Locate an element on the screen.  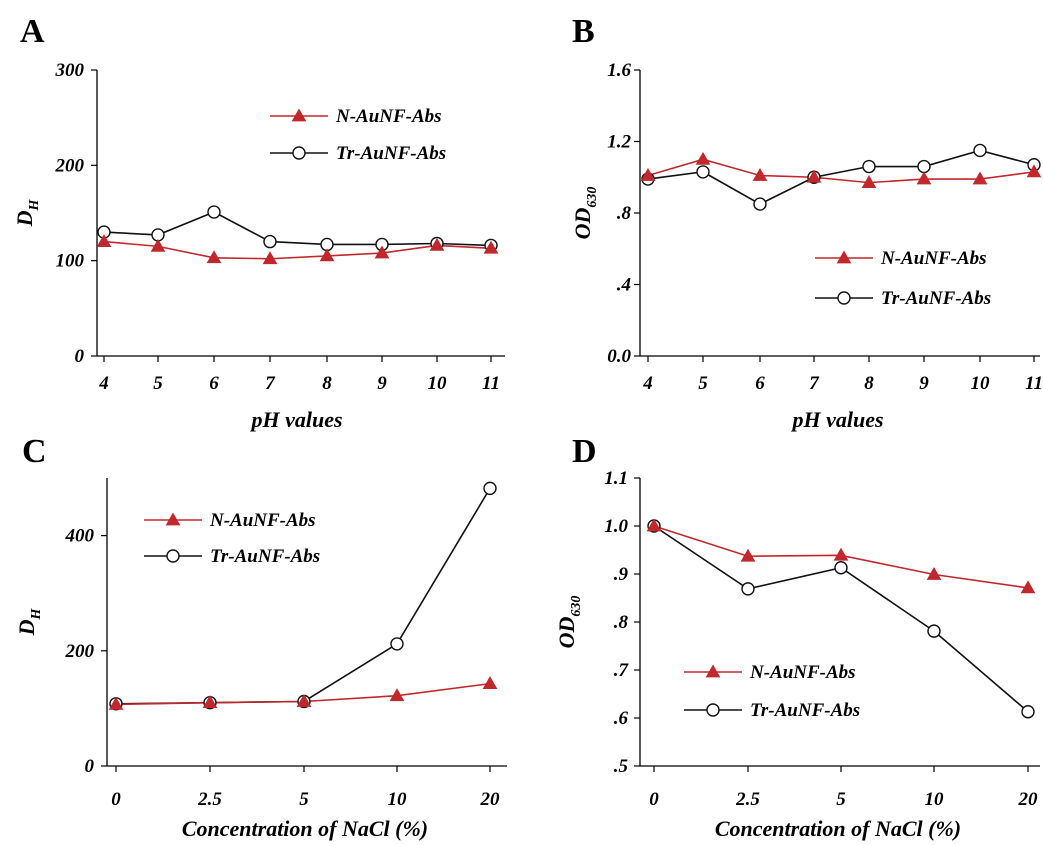
y-tick-label: .4 is located at coordinates (624, 285).